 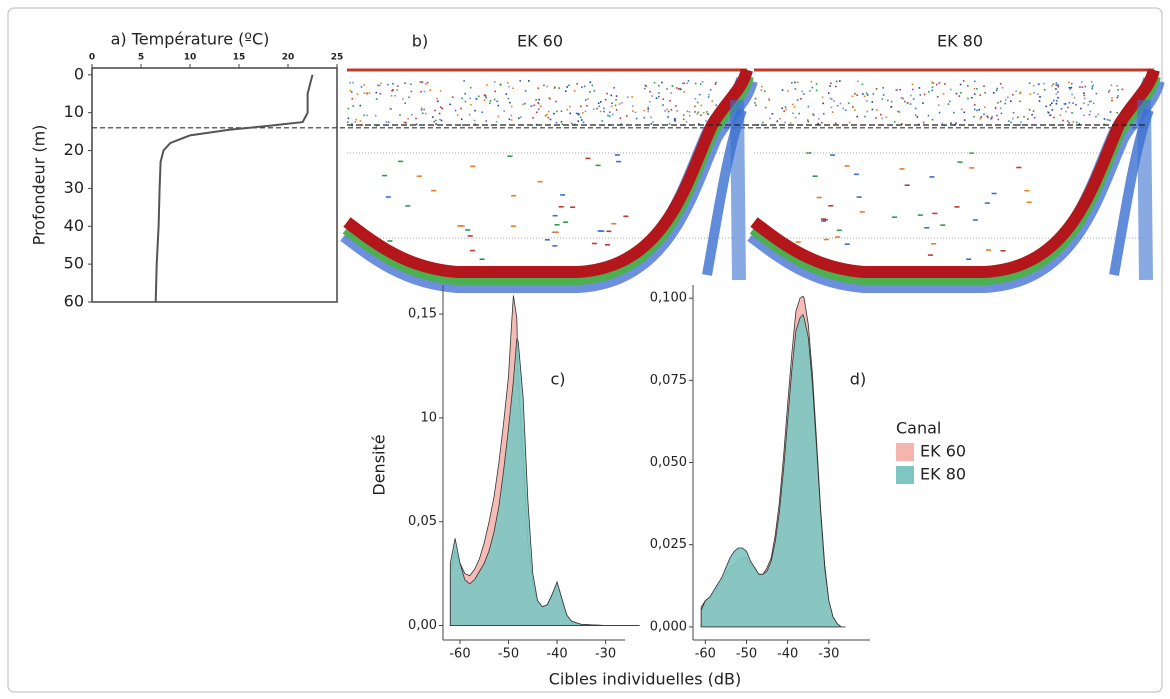 I want to click on y-tick-label: 0,00, so click(x=422, y=625).